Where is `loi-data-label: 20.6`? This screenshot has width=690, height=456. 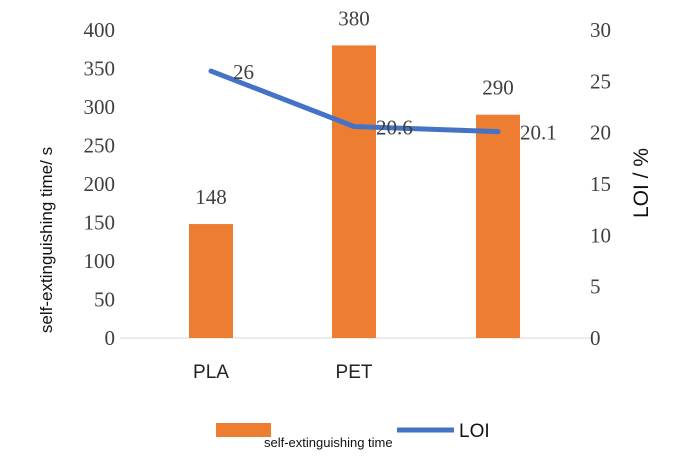
loi-data-label: 20.6 is located at coordinates (394, 128).